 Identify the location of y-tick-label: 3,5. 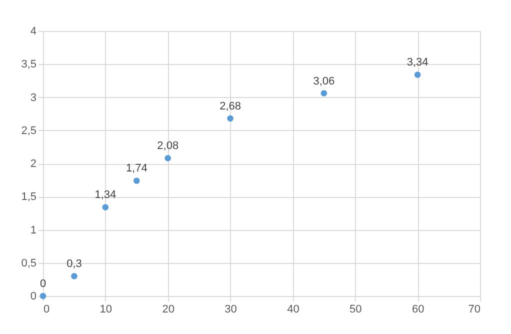
(28, 64).